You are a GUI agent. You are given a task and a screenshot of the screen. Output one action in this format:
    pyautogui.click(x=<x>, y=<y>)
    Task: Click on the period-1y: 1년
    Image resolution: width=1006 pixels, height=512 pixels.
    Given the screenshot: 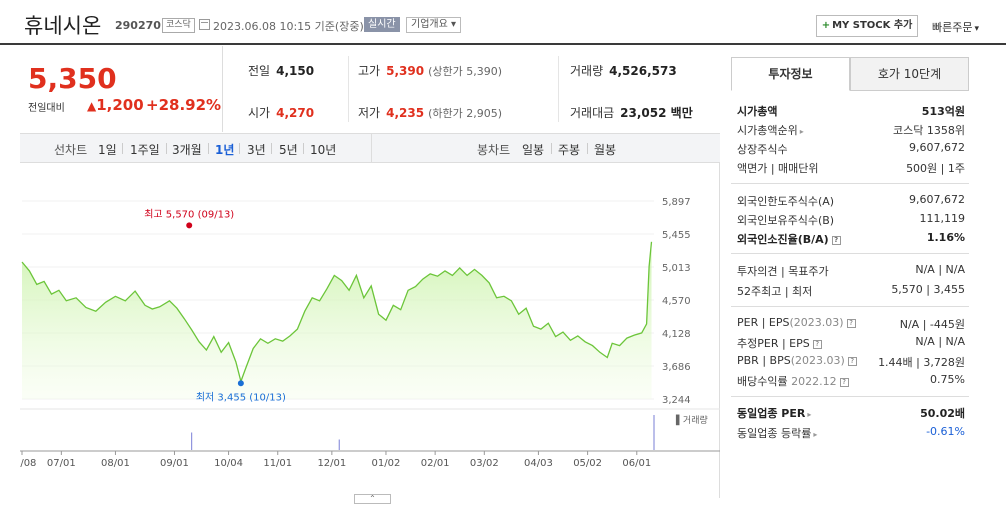 What is the action you would take?
    pyautogui.click(x=225, y=150)
    